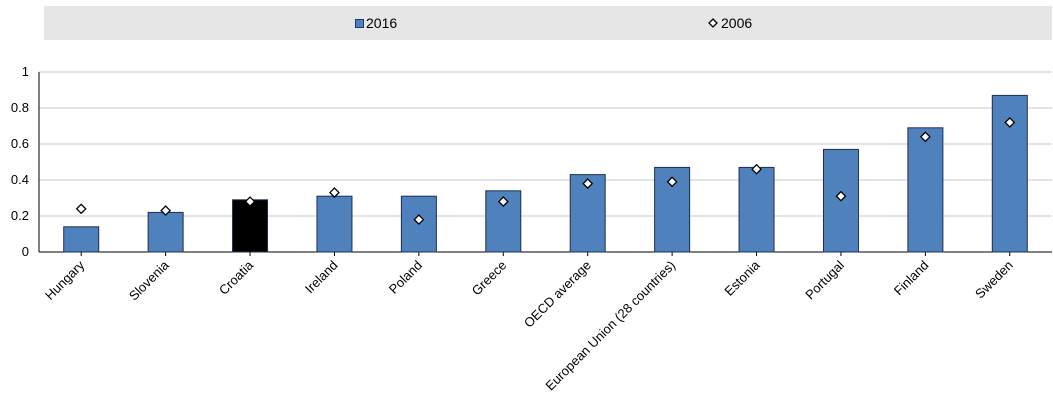 The height and width of the screenshot is (398, 1053). Describe the element at coordinates (25, 71) in the screenshot. I see `y-tick-label: 1` at that location.